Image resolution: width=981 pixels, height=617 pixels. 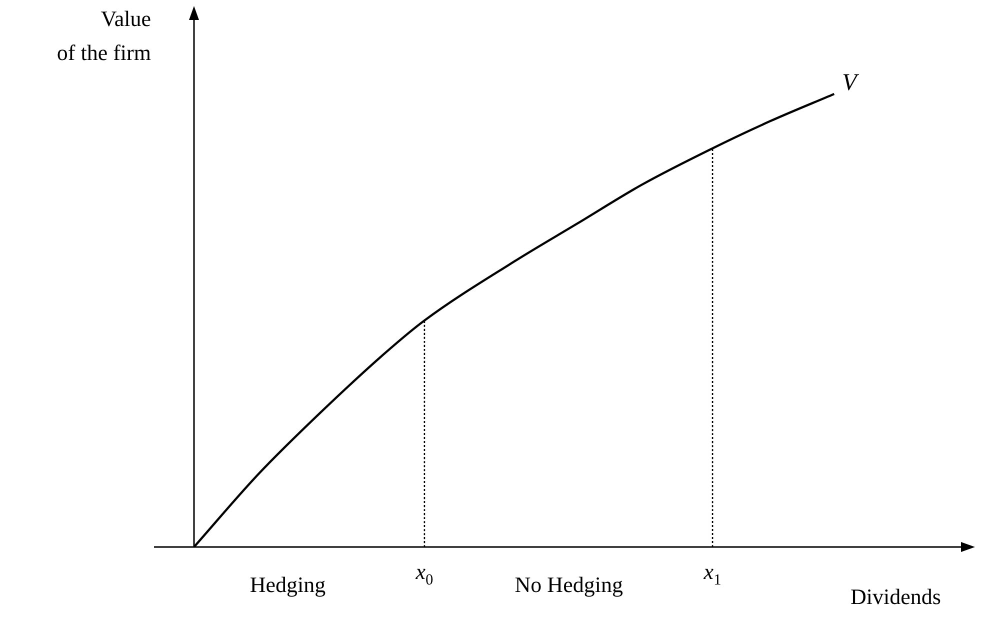 I want to click on y-axis-title: Value of the firm, so click(x=103, y=36).